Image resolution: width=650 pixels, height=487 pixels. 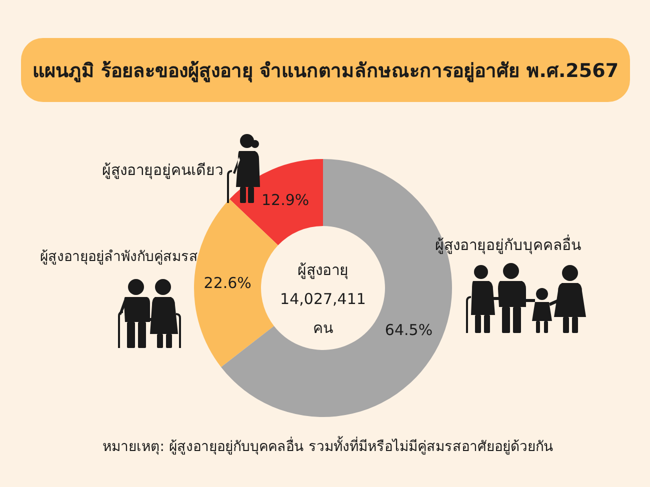 I want to click on text: คน, so click(x=323, y=328).